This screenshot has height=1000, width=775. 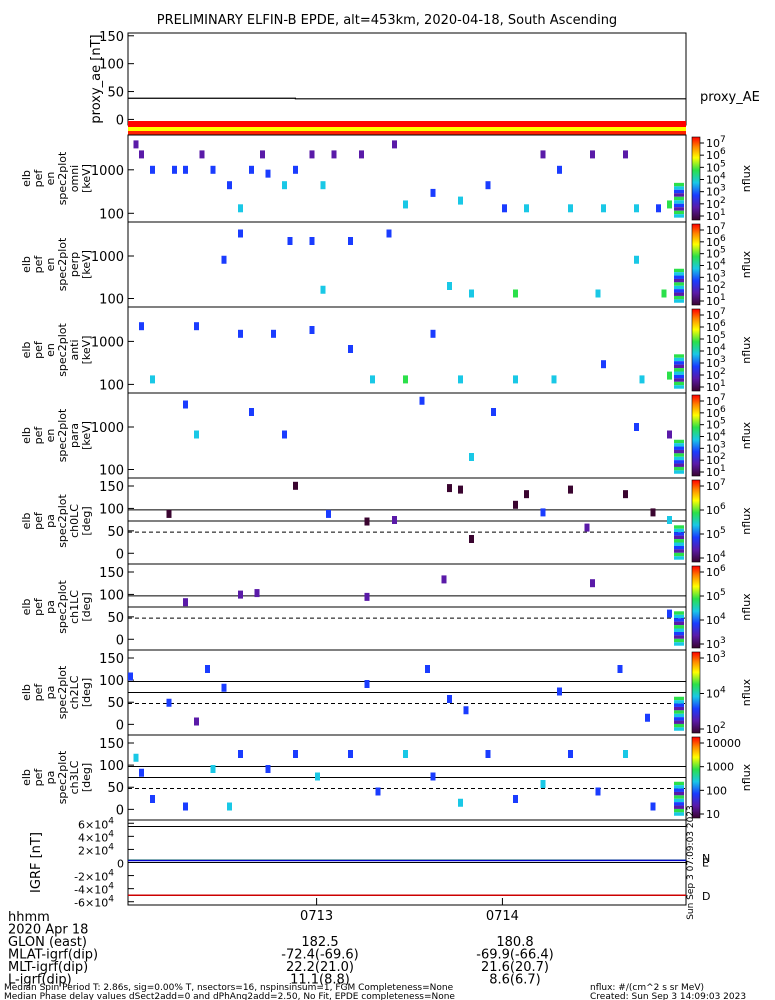 I want to click on cbar-tick-label: 10, so click(x=713, y=814).